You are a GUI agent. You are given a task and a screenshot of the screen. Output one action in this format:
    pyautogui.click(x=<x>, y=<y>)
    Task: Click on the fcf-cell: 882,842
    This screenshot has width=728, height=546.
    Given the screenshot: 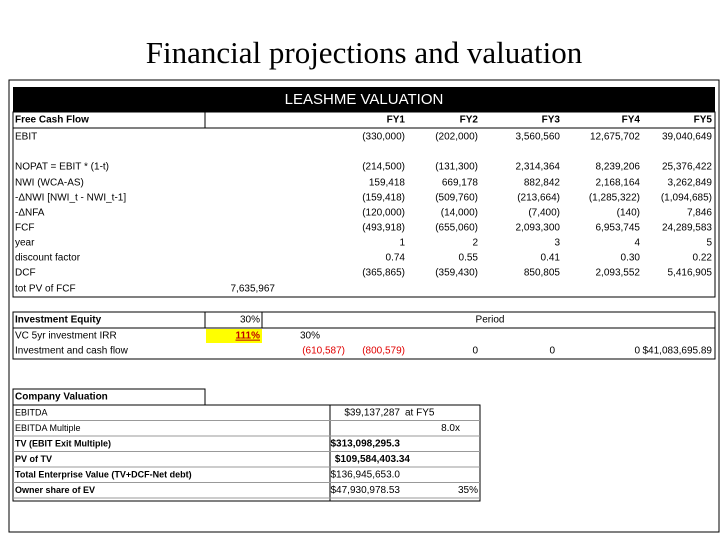 What is the action you would take?
    pyautogui.click(x=542, y=183)
    